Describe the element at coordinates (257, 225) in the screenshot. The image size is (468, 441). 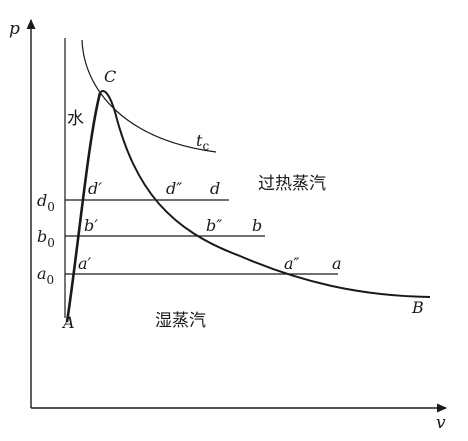
I see `point-b-label: b` at that location.